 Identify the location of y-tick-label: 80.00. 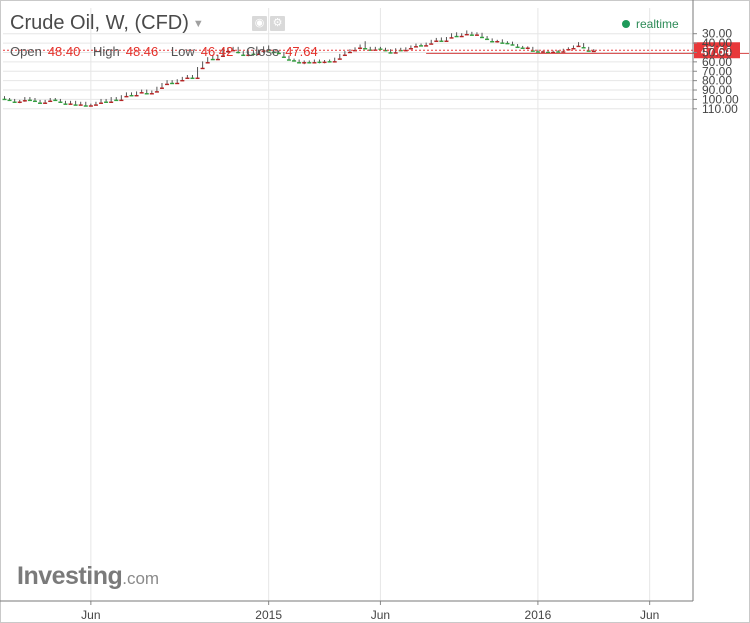
(717, 81).